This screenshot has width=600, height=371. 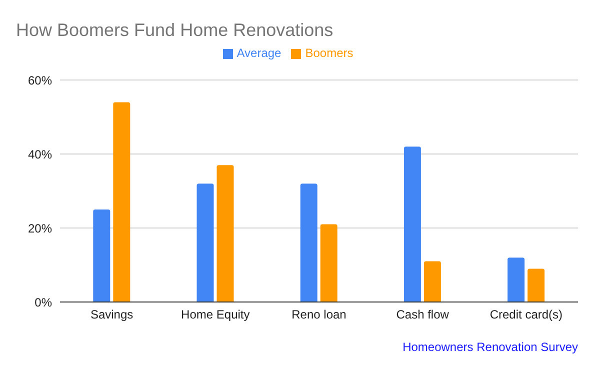 What do you see at coordinates (40, 80) in the screenshot?
I see `y-tick-label: 60%` at bounding box center [40, 80].